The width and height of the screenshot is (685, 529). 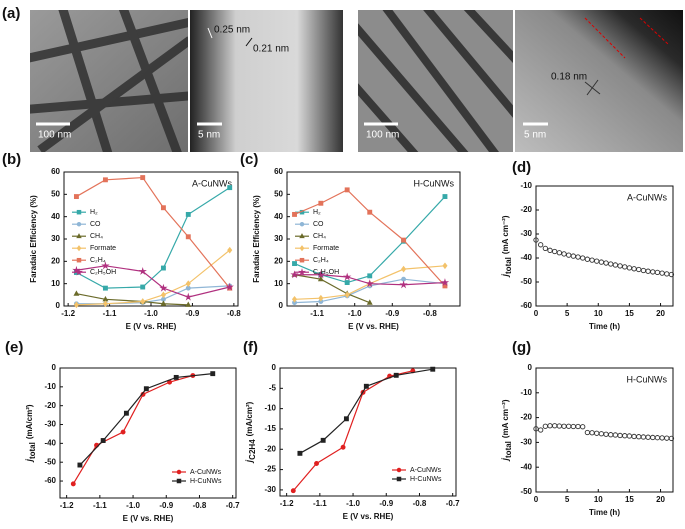 What do you see at coordinates (353, 503) in the screenshot?
I see `x-tick-label: -1.0` at bounding box center [353, 503].